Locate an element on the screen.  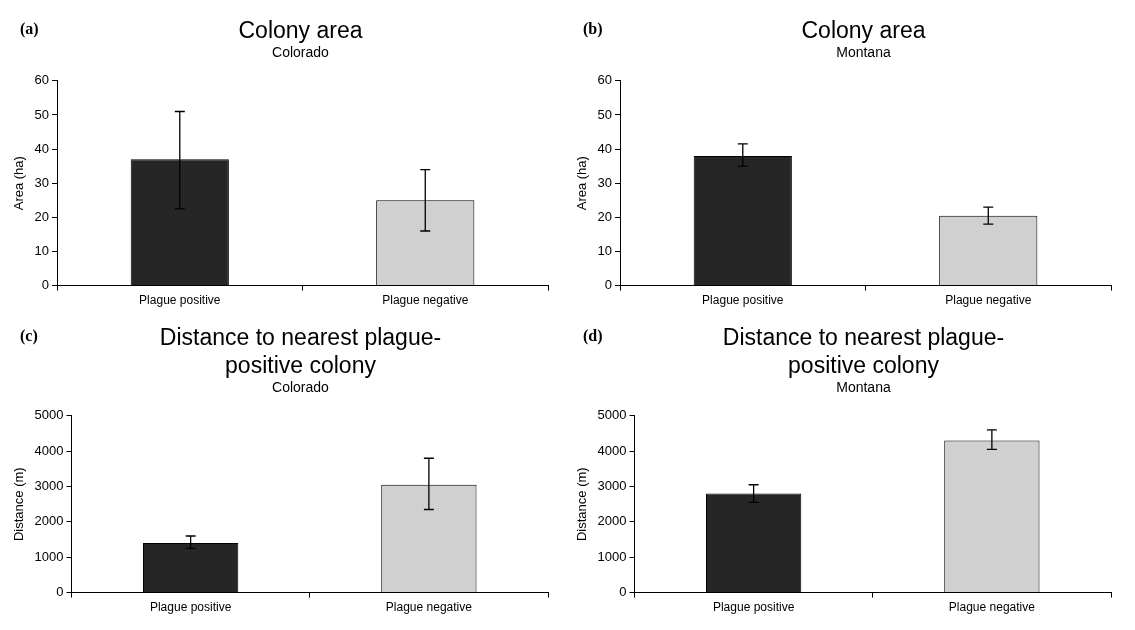
text: (a) is located at coordinates (29, 29).